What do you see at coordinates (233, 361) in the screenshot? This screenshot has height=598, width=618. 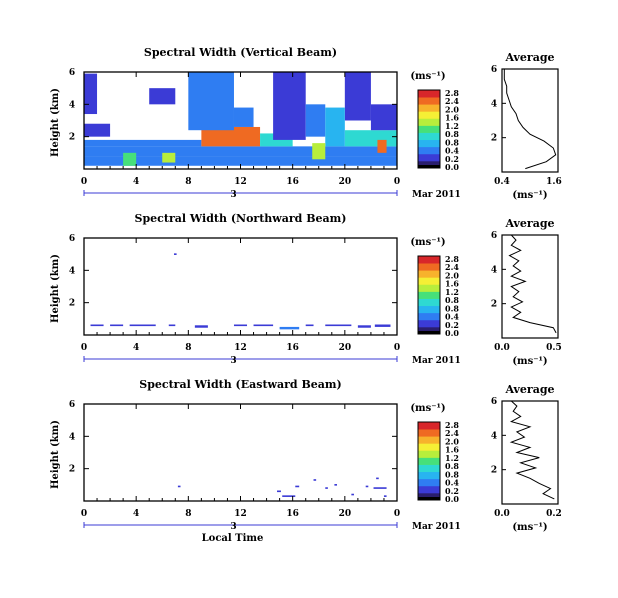 I see `day-label: 3` at bounding box center [233, 361].